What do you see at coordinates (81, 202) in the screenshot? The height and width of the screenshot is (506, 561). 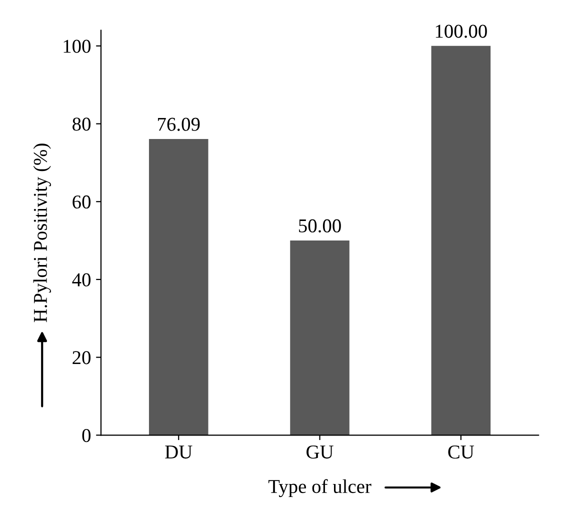 I see `y-tick-label: 60` at bounding box center [81, 202].